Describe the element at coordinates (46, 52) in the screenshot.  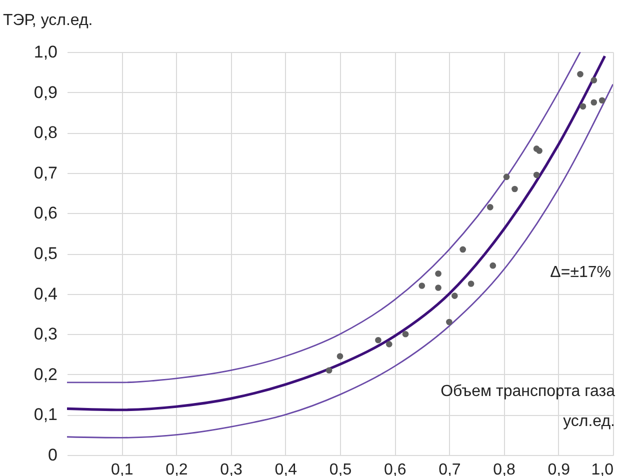
I see `y-tick-label: 1,0` at that location.